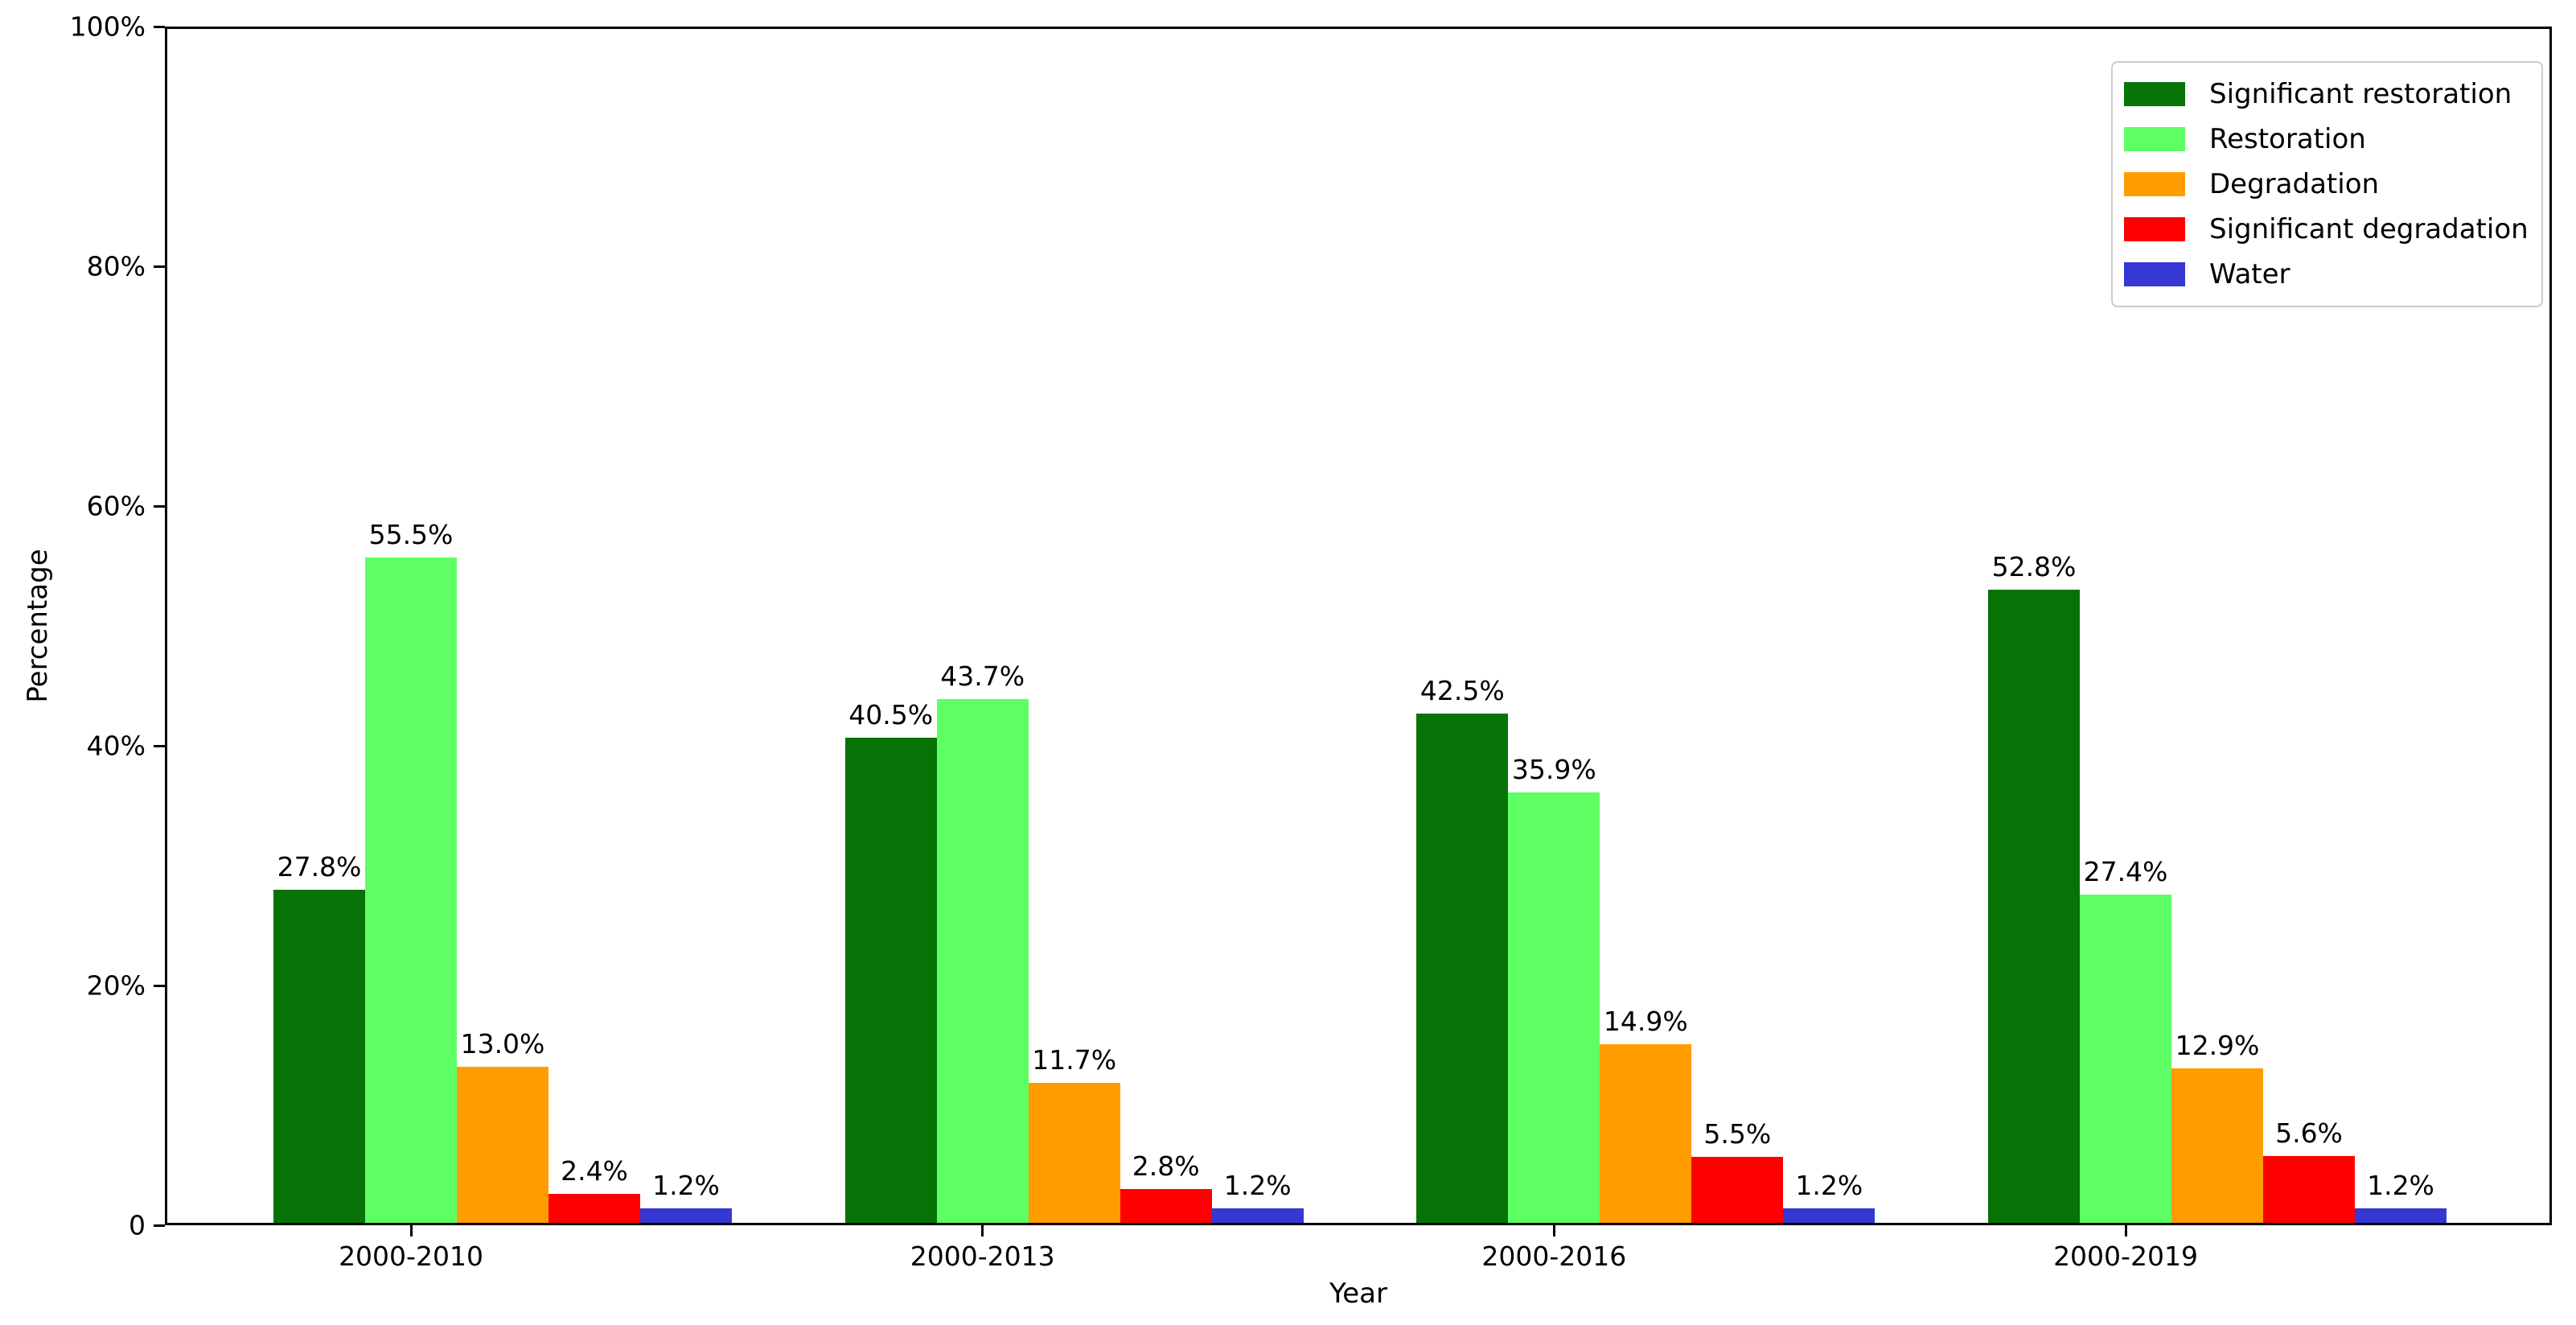  I want to click on y-tick-label: 100%, so click(107, 26).